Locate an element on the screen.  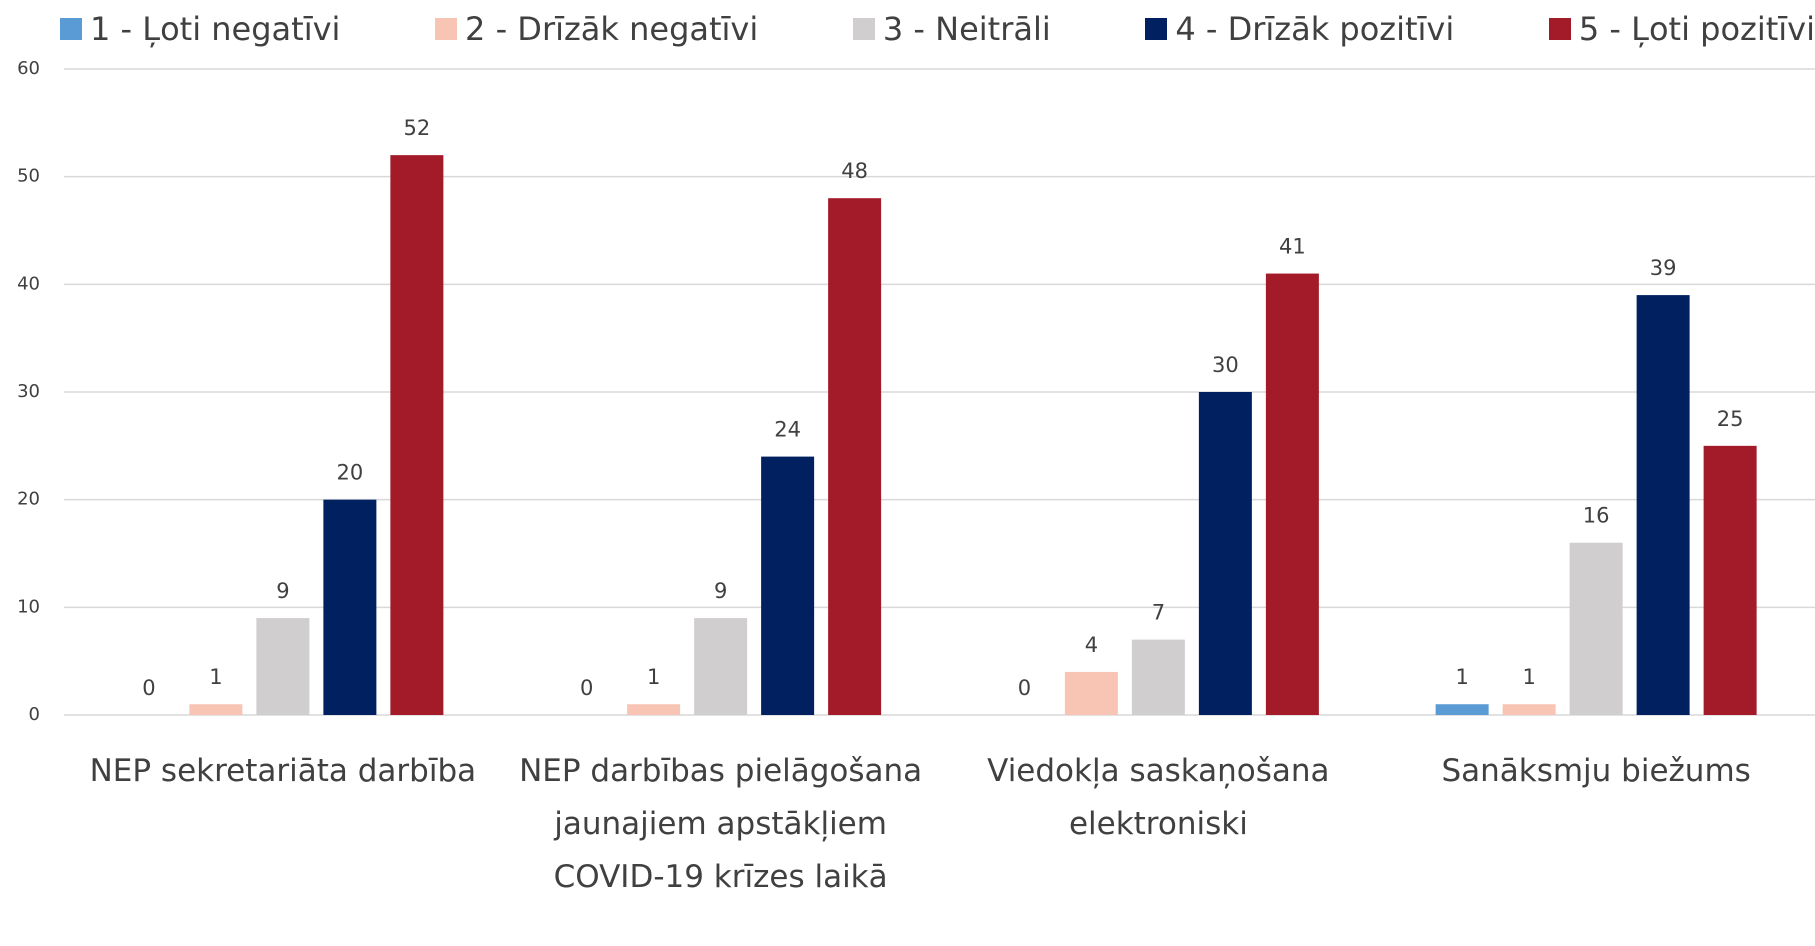
value-label: 4 is located at coordinates (1091, 645).